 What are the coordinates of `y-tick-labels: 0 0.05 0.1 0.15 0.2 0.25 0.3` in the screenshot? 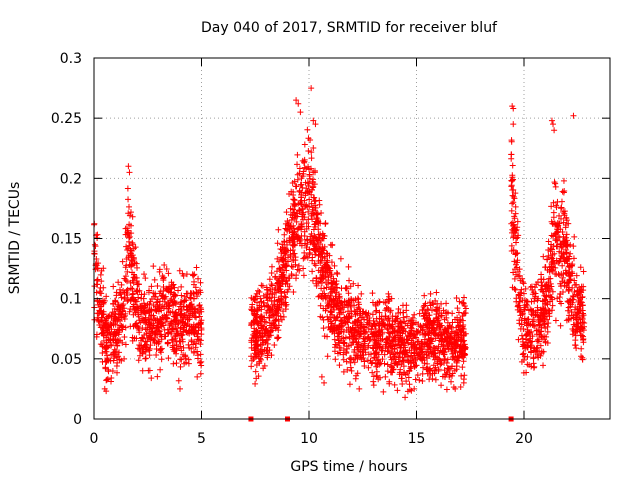 It's located at (66, 239).